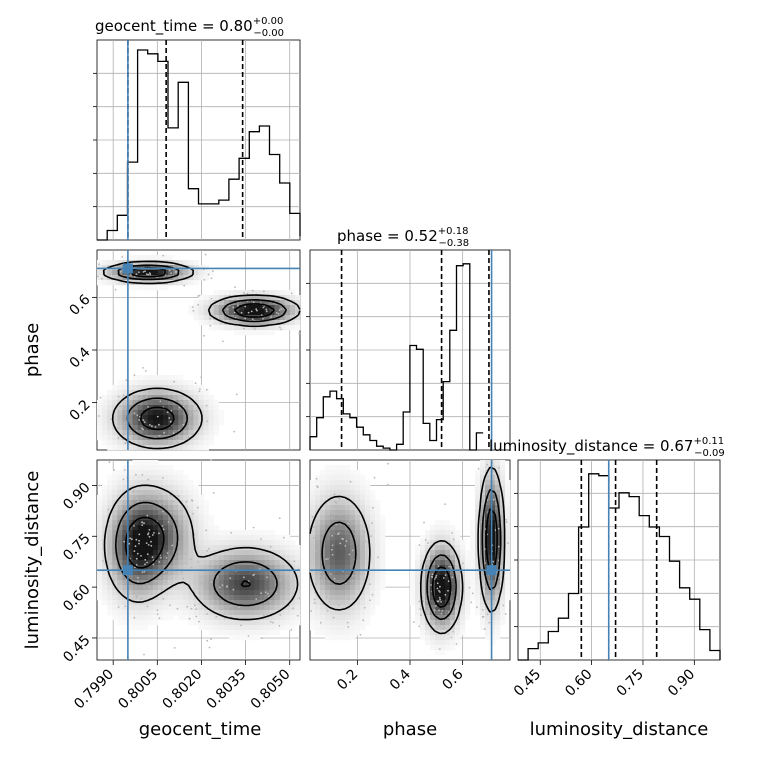 The image size is (760, 760). Describe the element at coordinates (200, 729) in the screenshot. I see `xlabel-geocent-time: geocent_time` at that location.